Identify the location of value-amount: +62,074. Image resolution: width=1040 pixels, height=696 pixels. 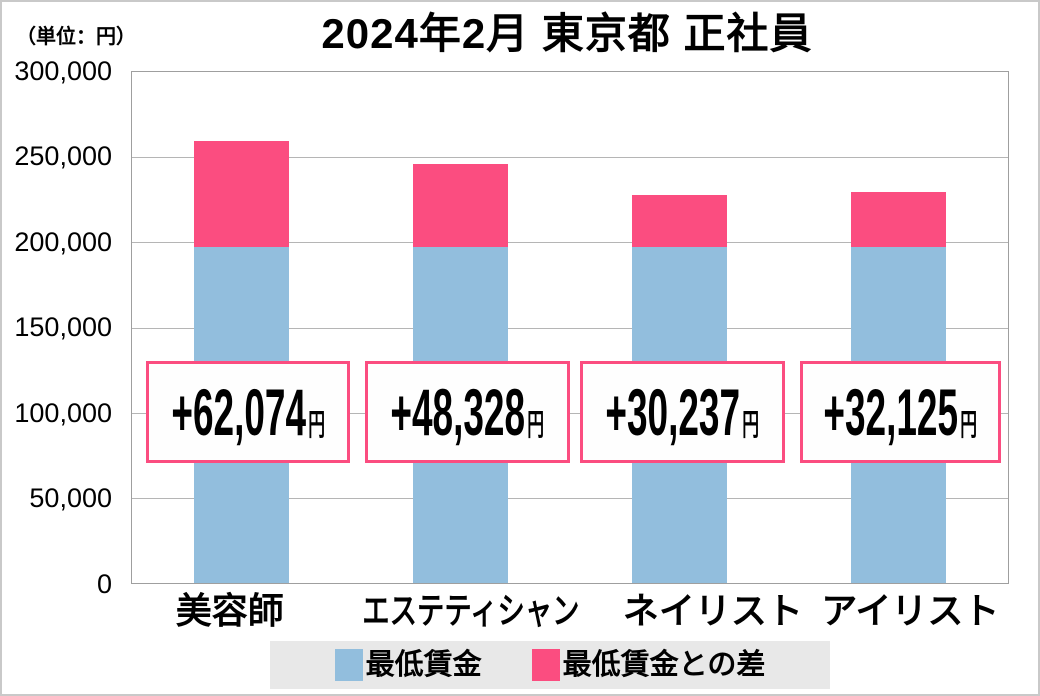
(238, 412).